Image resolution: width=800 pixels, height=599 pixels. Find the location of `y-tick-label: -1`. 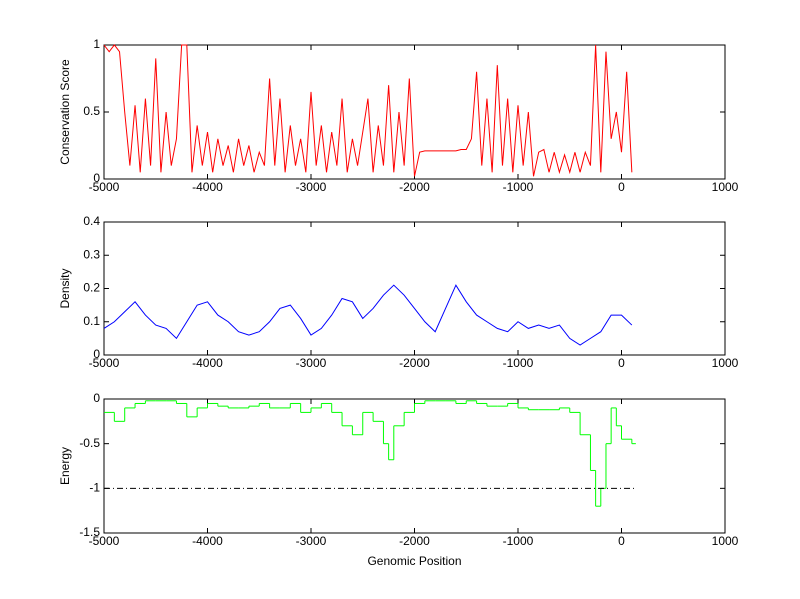

y-tick-label: -1 is located at coordinates (94, 488).